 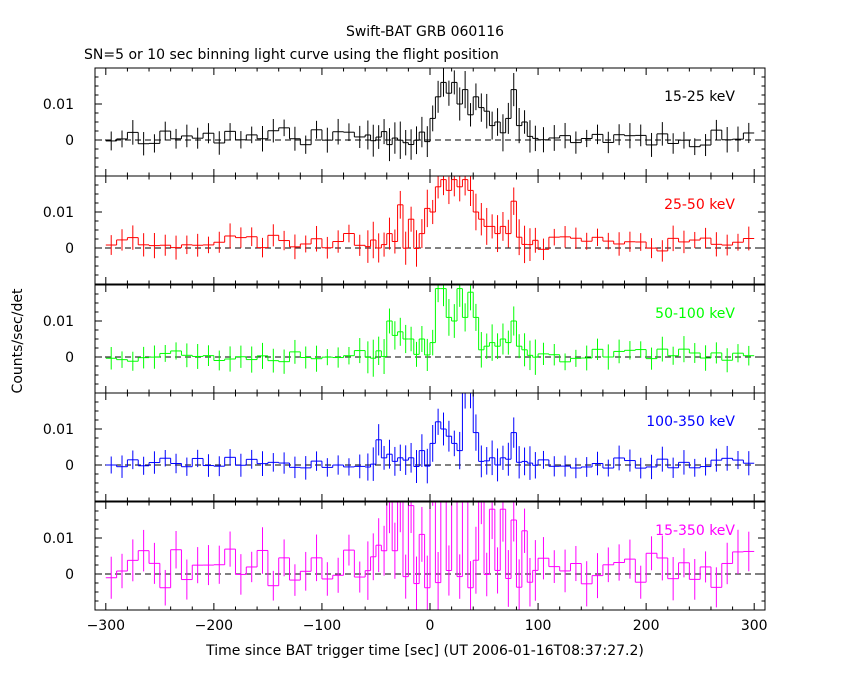 I want to click on x-tick-label: −200, so click(x=214, y=626).